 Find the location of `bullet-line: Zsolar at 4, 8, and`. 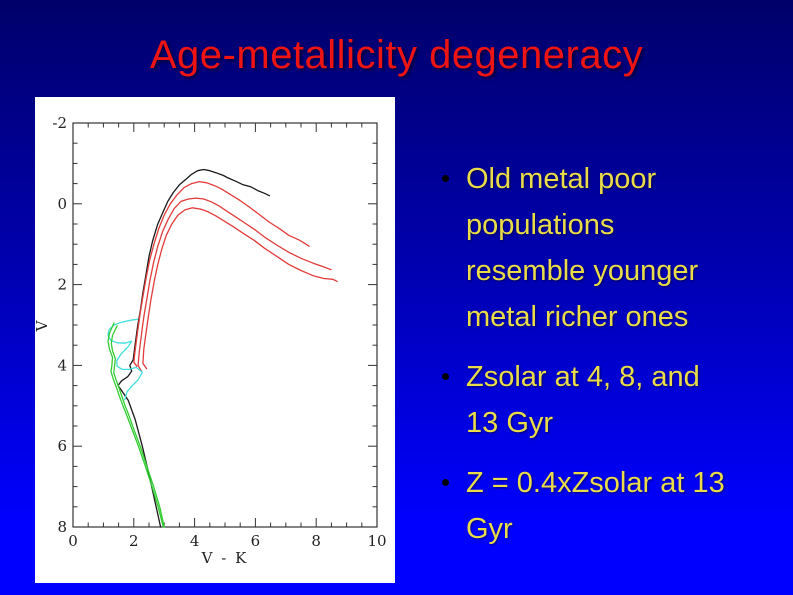

bullet-line: Zsolar at 4, 8, and is located at coordinates (583, 377).